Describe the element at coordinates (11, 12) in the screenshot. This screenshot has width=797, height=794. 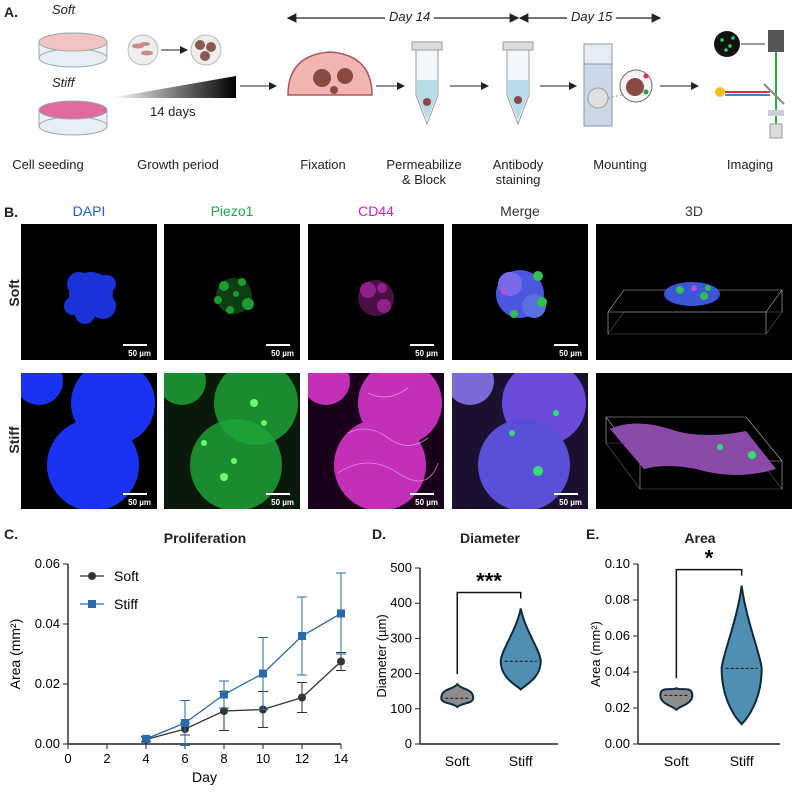
I see `panel-a-letter: A.` at that location.